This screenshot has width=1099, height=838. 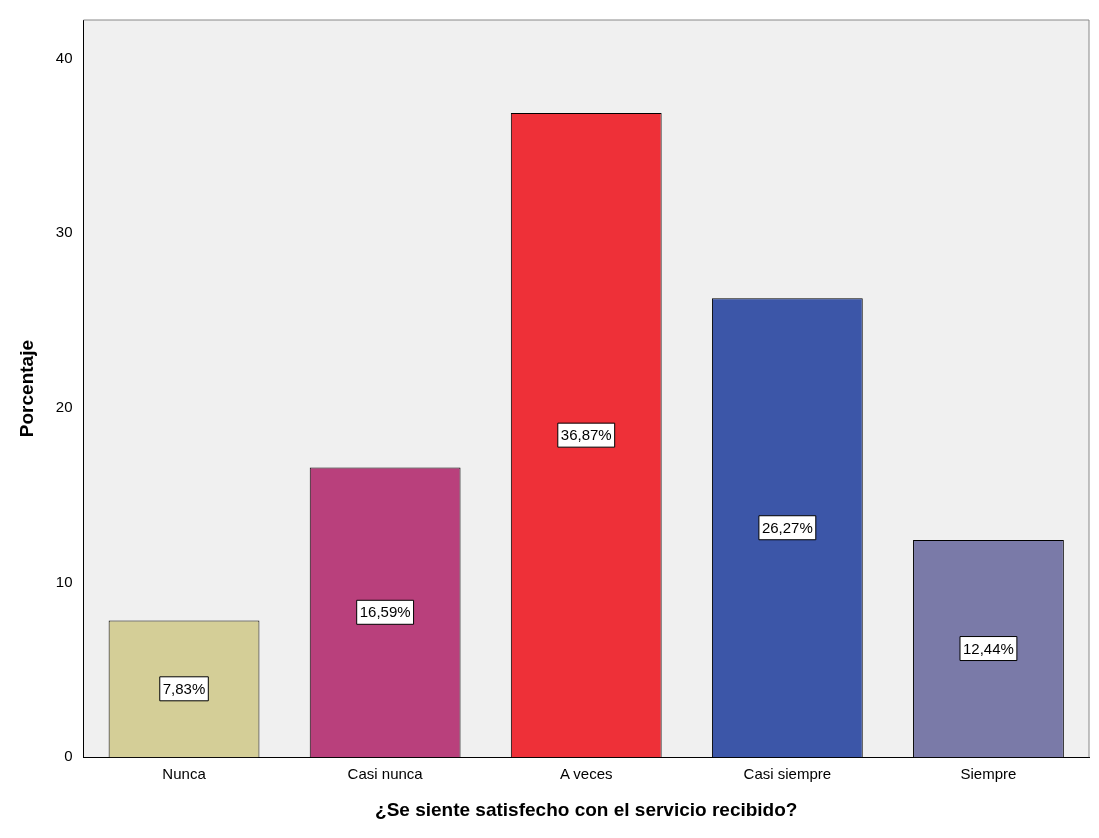 I want to click on data-label: 12,44%, so click(x=988, y=648).